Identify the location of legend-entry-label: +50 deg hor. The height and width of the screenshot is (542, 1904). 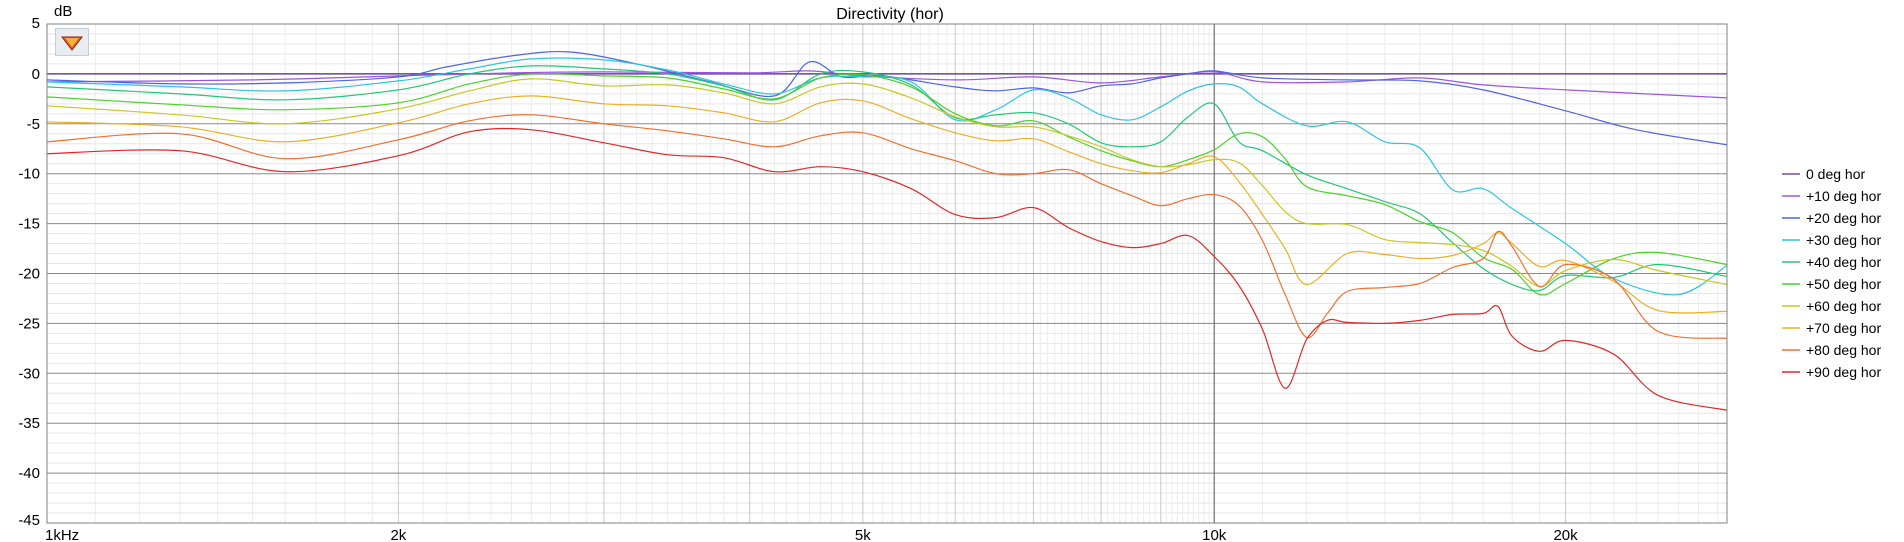
(1843, 284).